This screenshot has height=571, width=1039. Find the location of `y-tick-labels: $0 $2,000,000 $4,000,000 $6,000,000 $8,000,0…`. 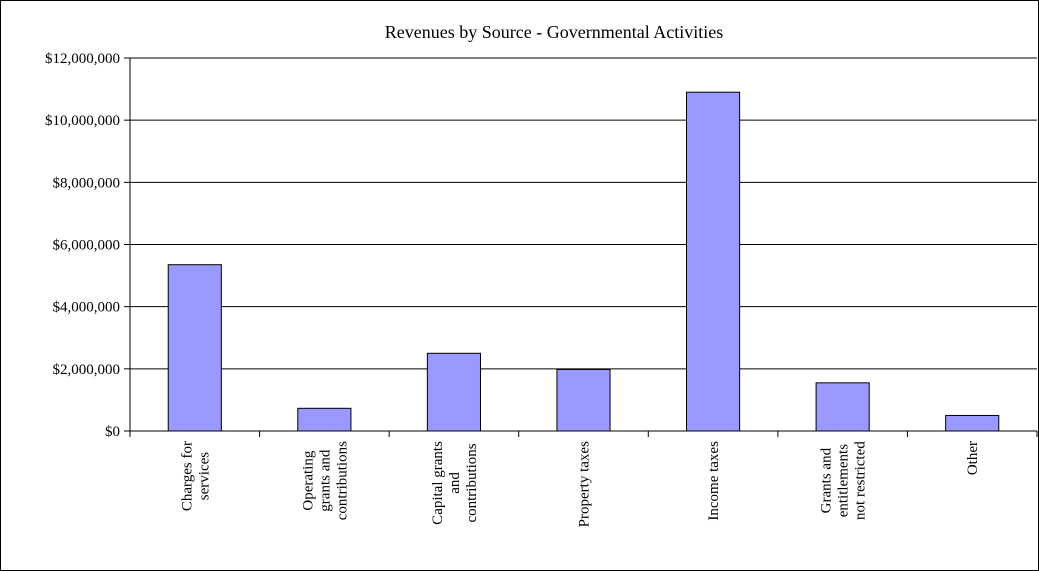

y-tick-labels: $0 $2,000,000 $4,000,000 $6,000,000 $8,000,0… is located at coordinates (82, 245).